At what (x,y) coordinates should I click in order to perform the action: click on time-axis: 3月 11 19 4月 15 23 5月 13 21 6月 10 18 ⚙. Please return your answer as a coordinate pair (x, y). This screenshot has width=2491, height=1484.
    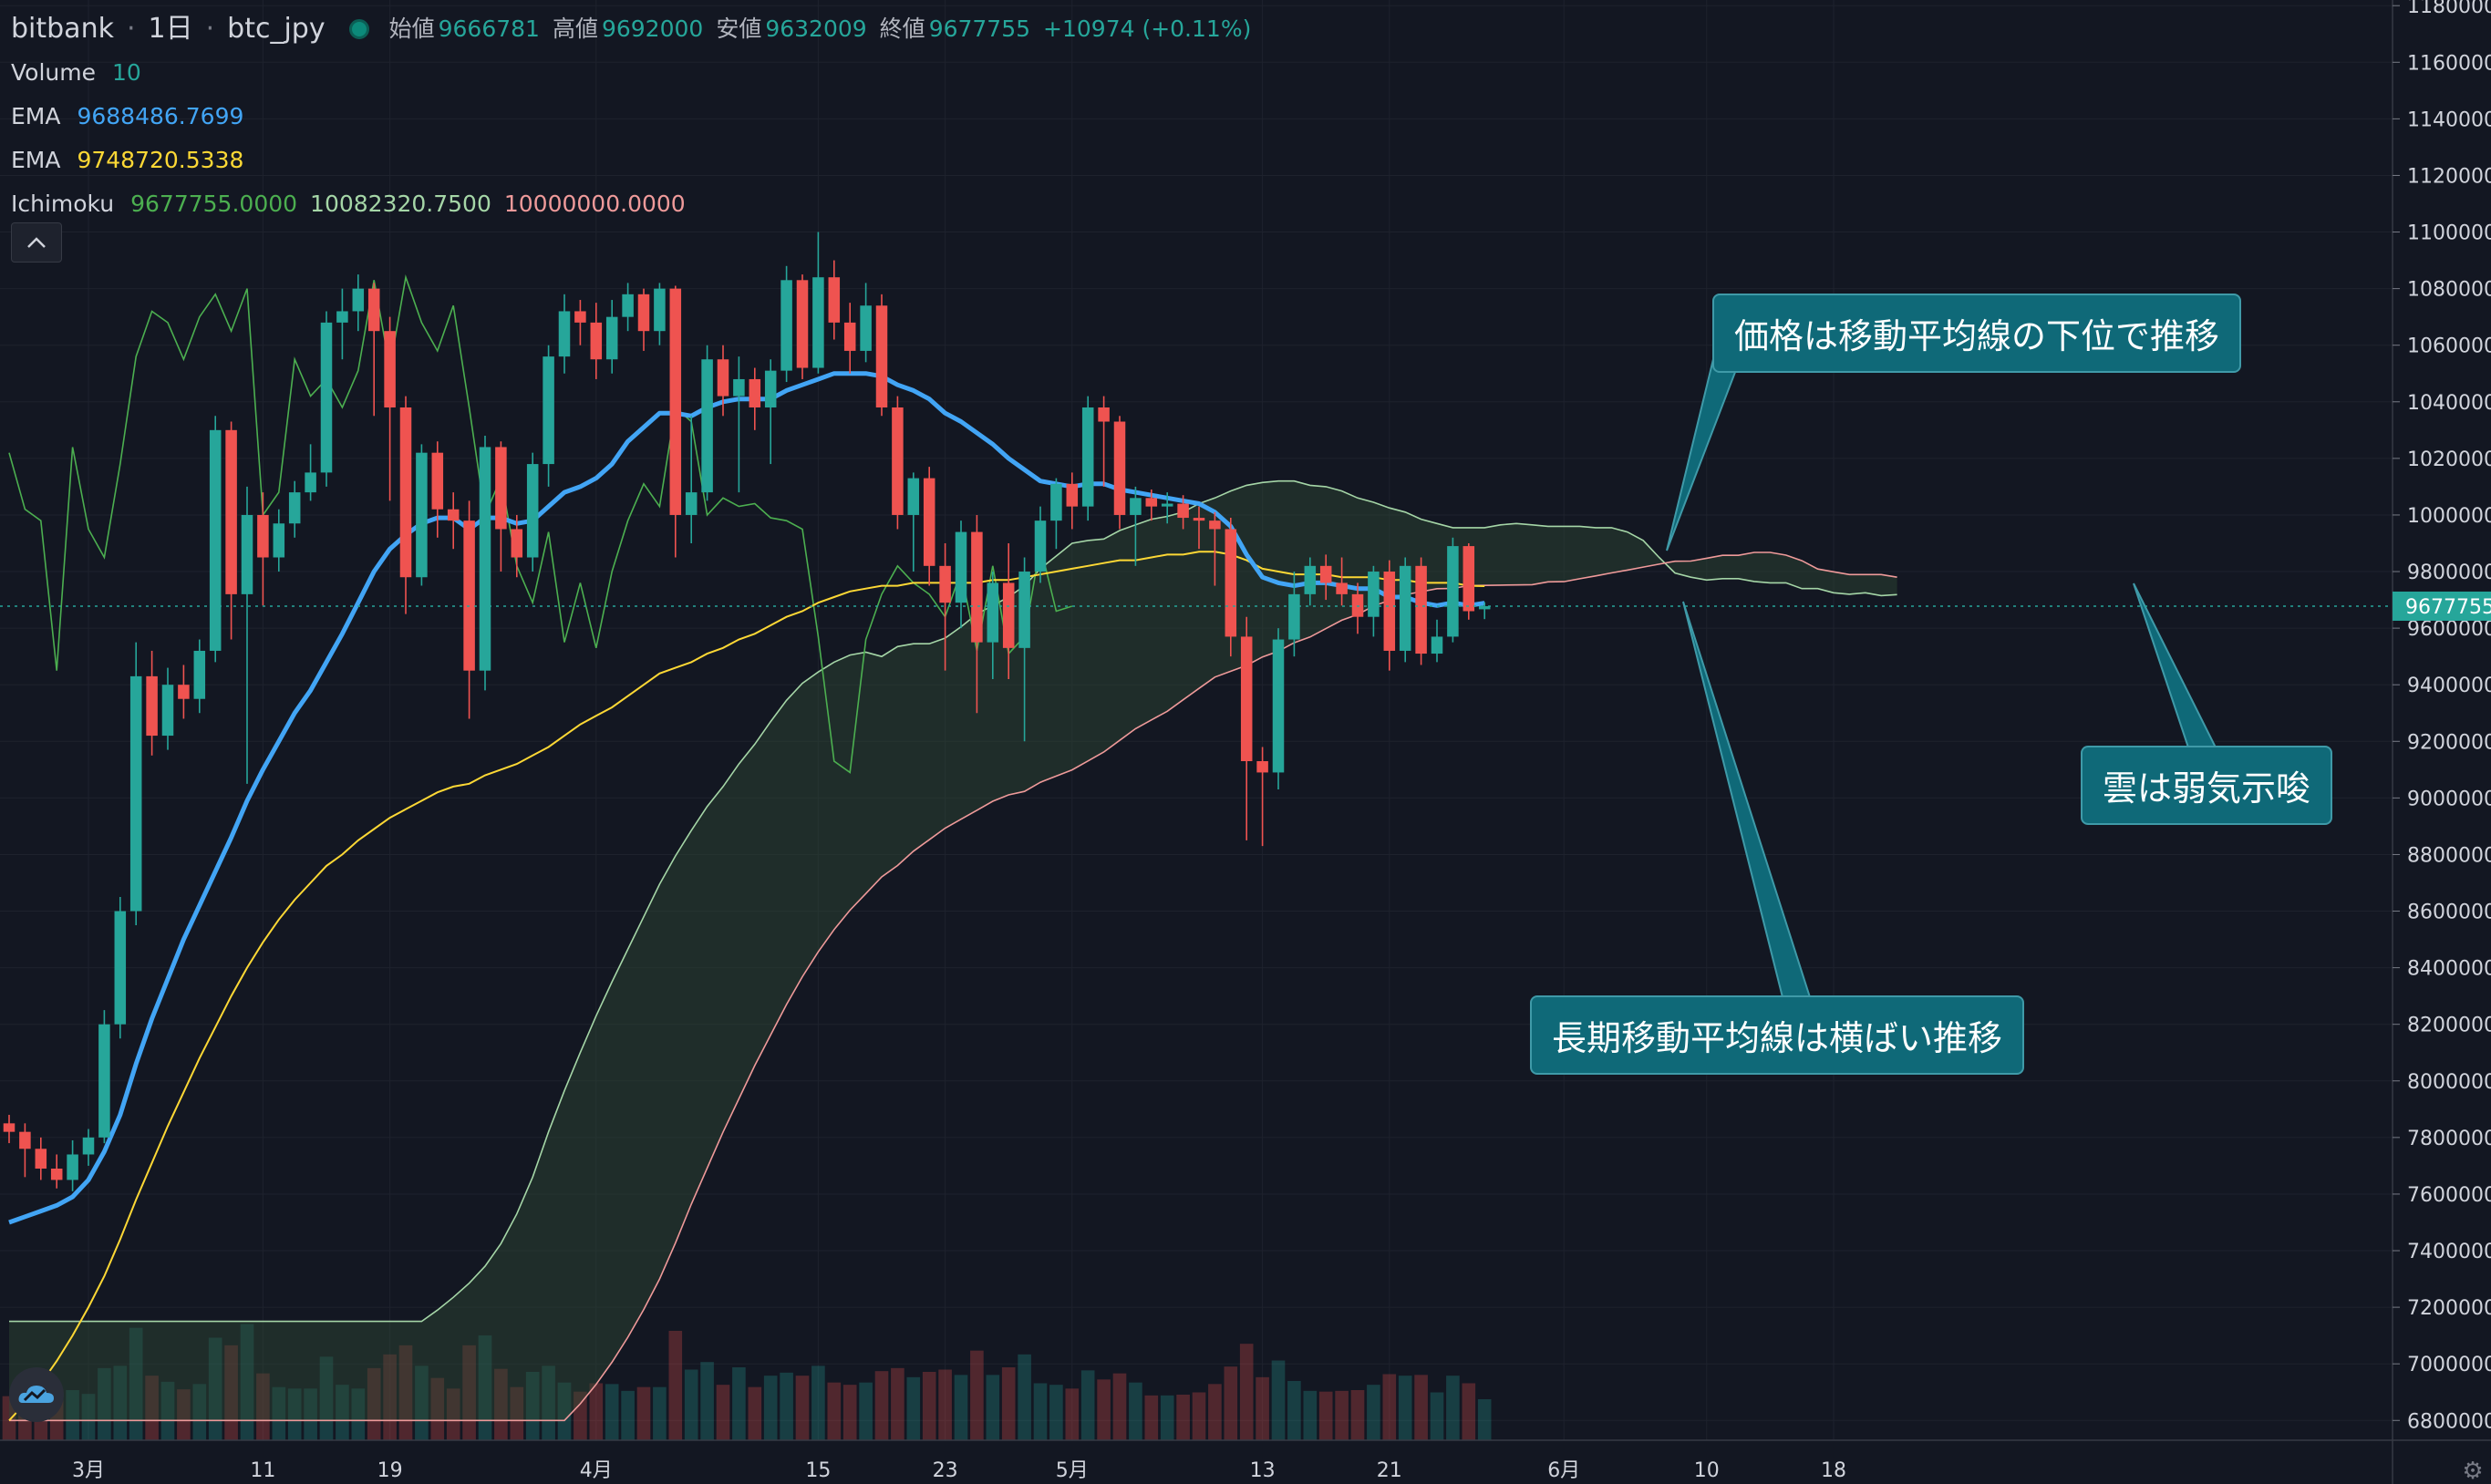
    Looking at the image, I should click on (1245, 1461).